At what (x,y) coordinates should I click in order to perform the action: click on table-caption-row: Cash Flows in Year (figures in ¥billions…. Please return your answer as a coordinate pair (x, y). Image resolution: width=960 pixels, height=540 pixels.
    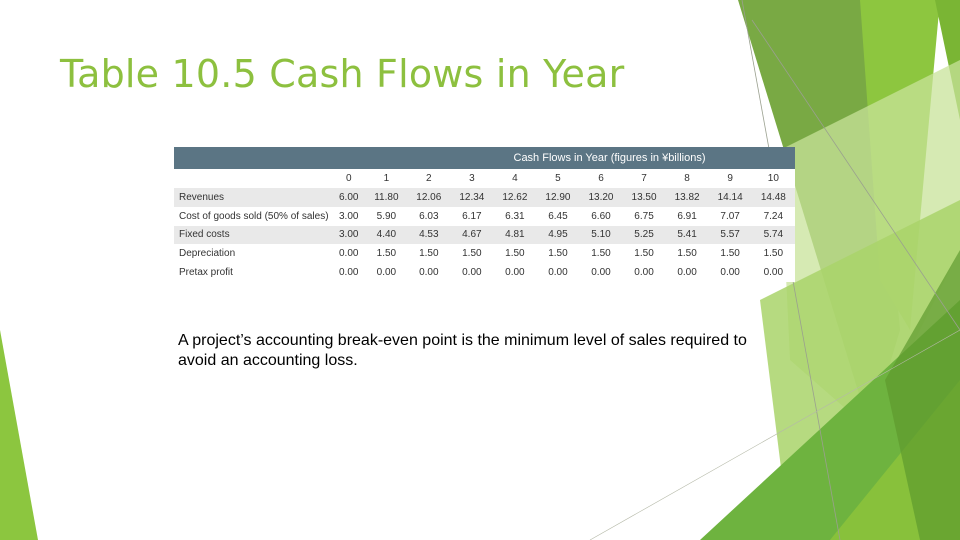
    Looking at the image, I should click on (484, 158).